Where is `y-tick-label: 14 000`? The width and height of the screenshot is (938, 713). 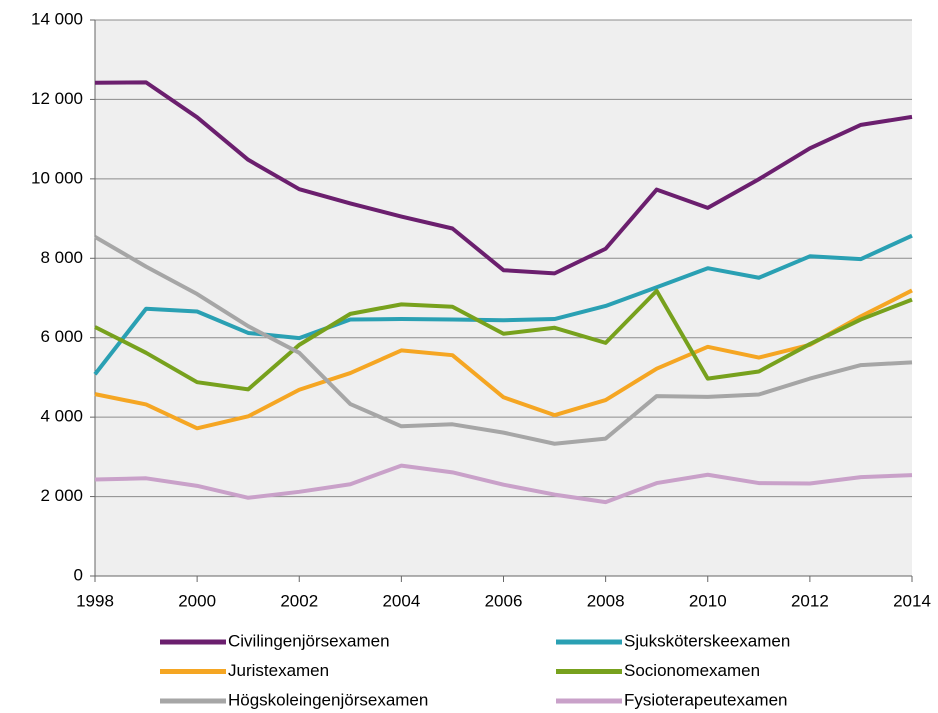
y-tick-label: 14 000 is located at coordinates (57, 18).